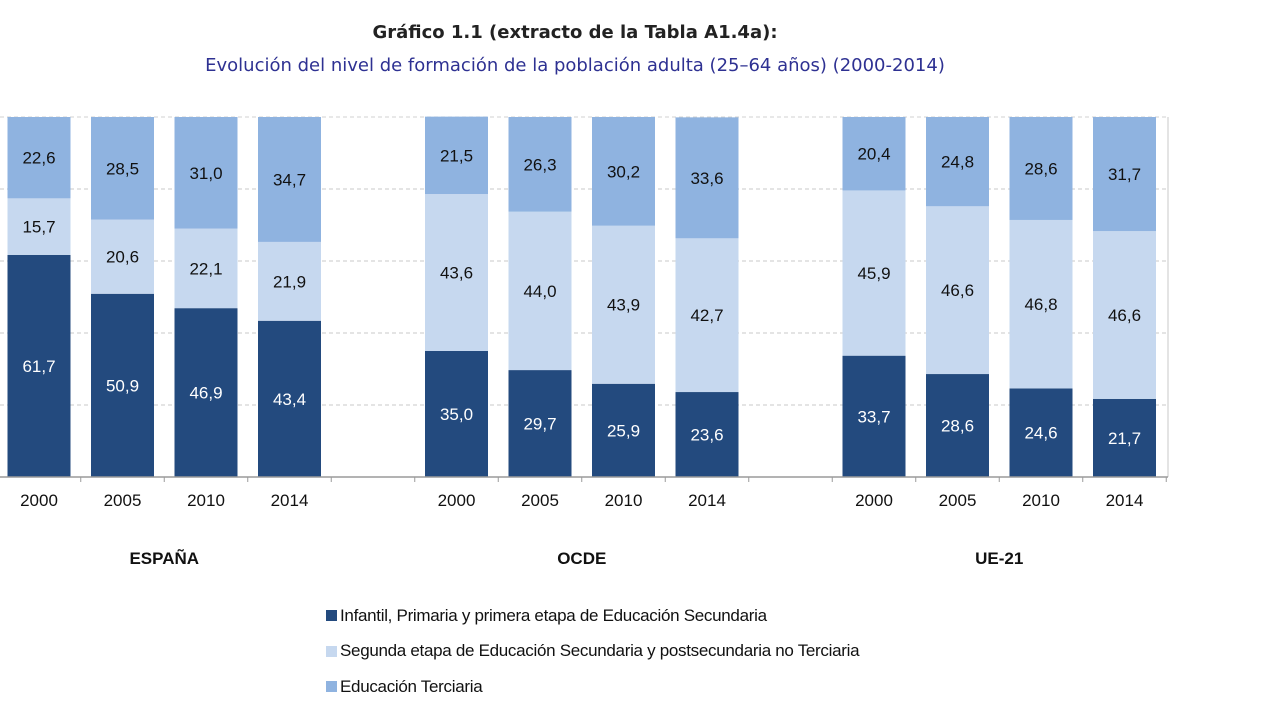  I want to click on data-label: 35,0, so click(456, 414).